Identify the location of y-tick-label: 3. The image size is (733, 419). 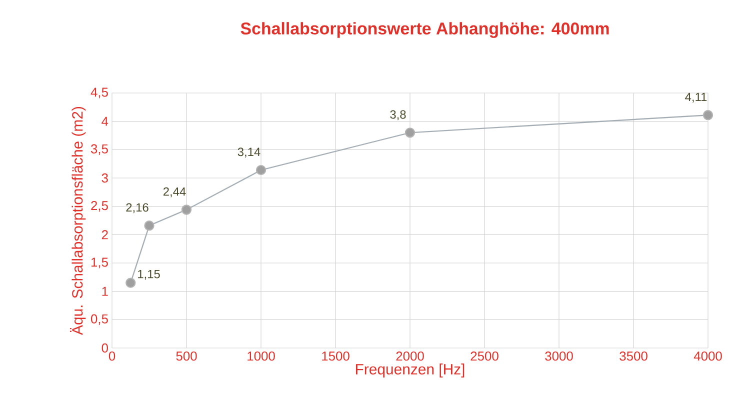
(105, 178).